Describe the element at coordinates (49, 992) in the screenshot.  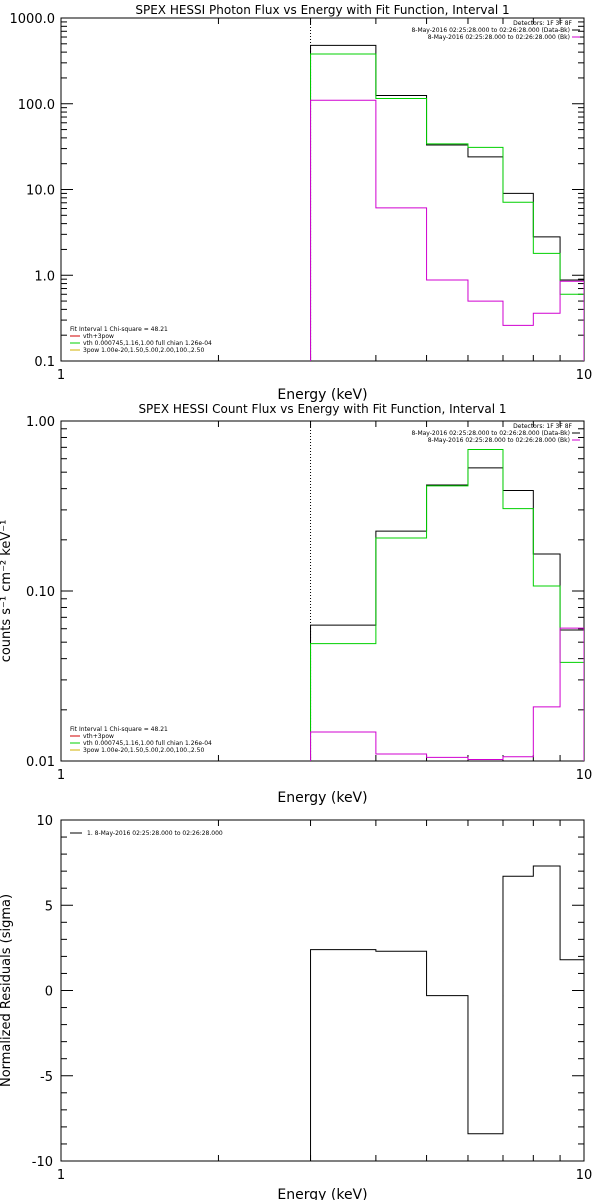
I see `y-tick-label: 0` at that location.